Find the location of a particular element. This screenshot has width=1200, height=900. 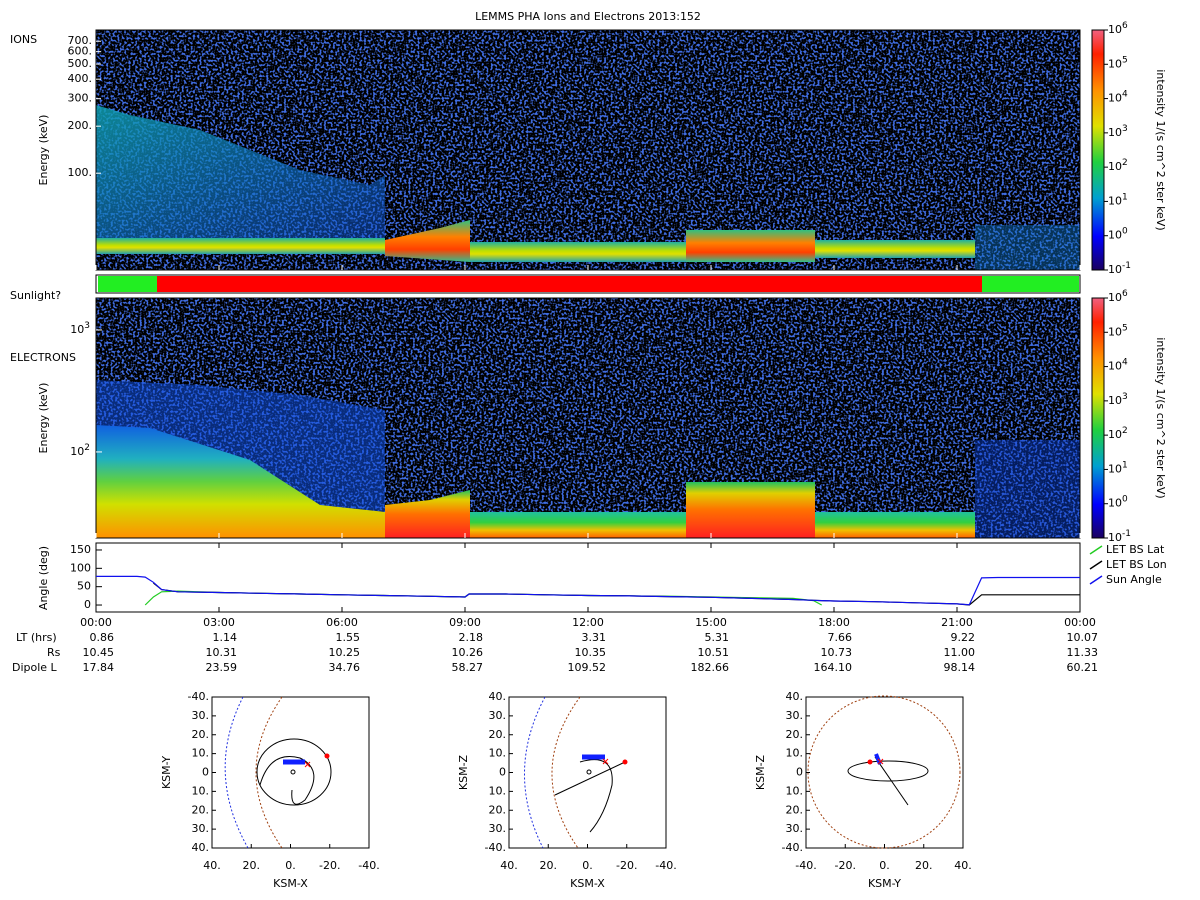

tick-exp: 3 is located at coordinates (1125, 396).